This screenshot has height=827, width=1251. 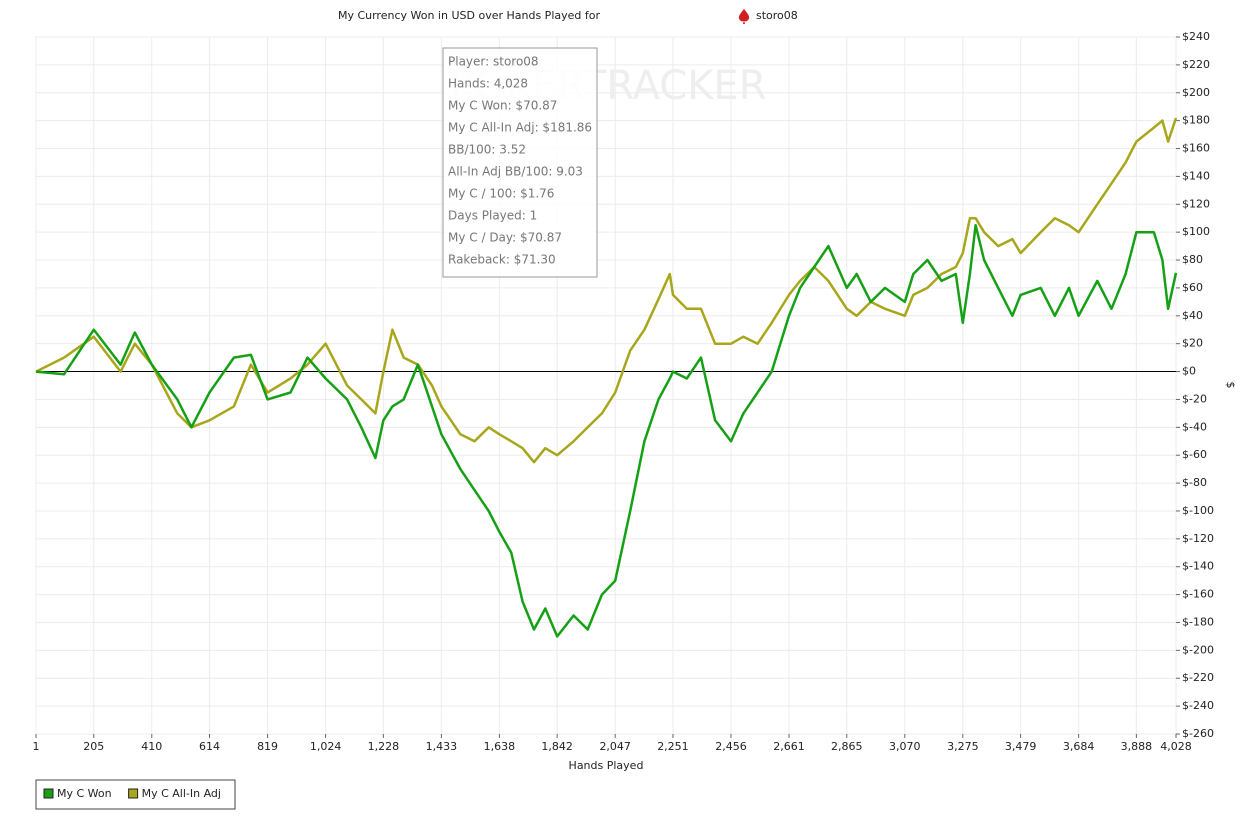 I want to click on x-tick-label: 2,047, so click(x=615, y=746).